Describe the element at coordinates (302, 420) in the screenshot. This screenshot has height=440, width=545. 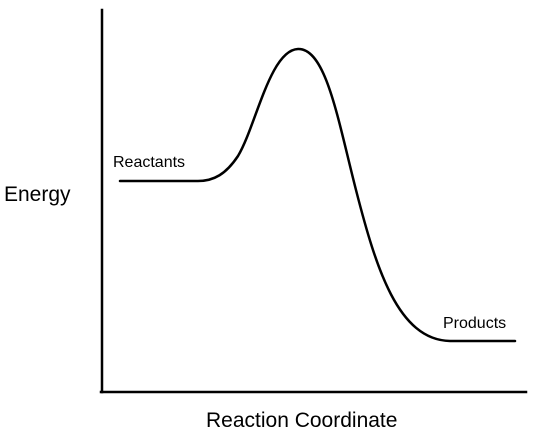
I see `x-axis-label: Reaction Coordinate` at that location.